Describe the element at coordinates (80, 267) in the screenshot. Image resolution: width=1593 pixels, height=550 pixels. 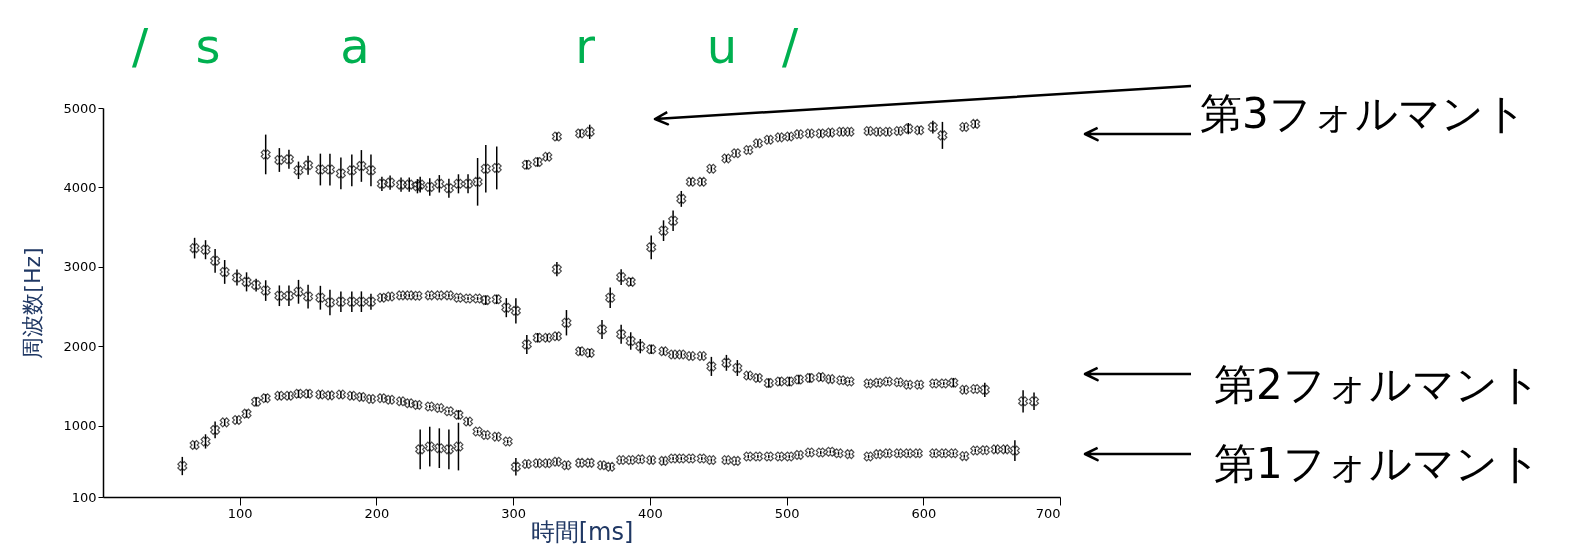
I see `y-tick-label: 3000` at that location.